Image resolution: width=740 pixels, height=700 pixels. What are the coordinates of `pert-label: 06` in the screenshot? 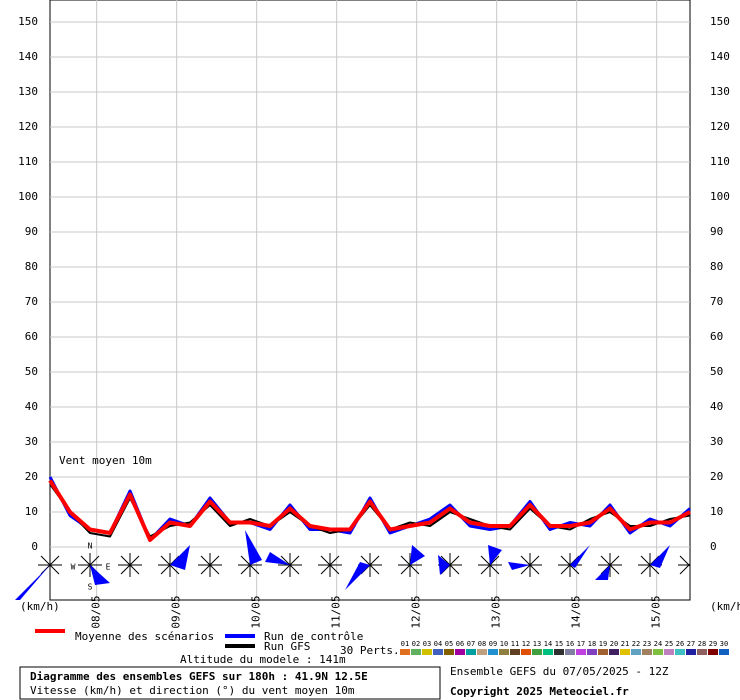 It's located at (460, 644).